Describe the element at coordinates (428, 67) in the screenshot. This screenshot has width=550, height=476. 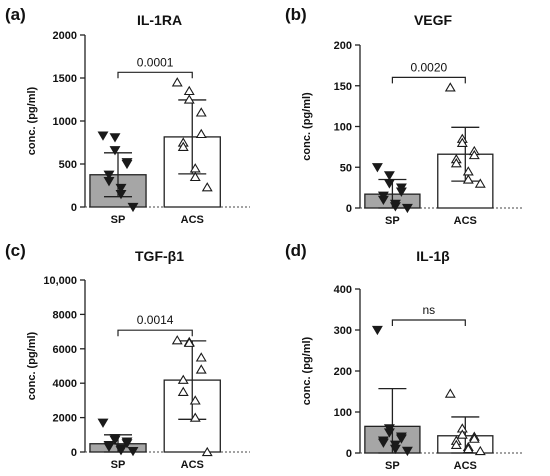
I see `significance-label: 0.0020` at that location.